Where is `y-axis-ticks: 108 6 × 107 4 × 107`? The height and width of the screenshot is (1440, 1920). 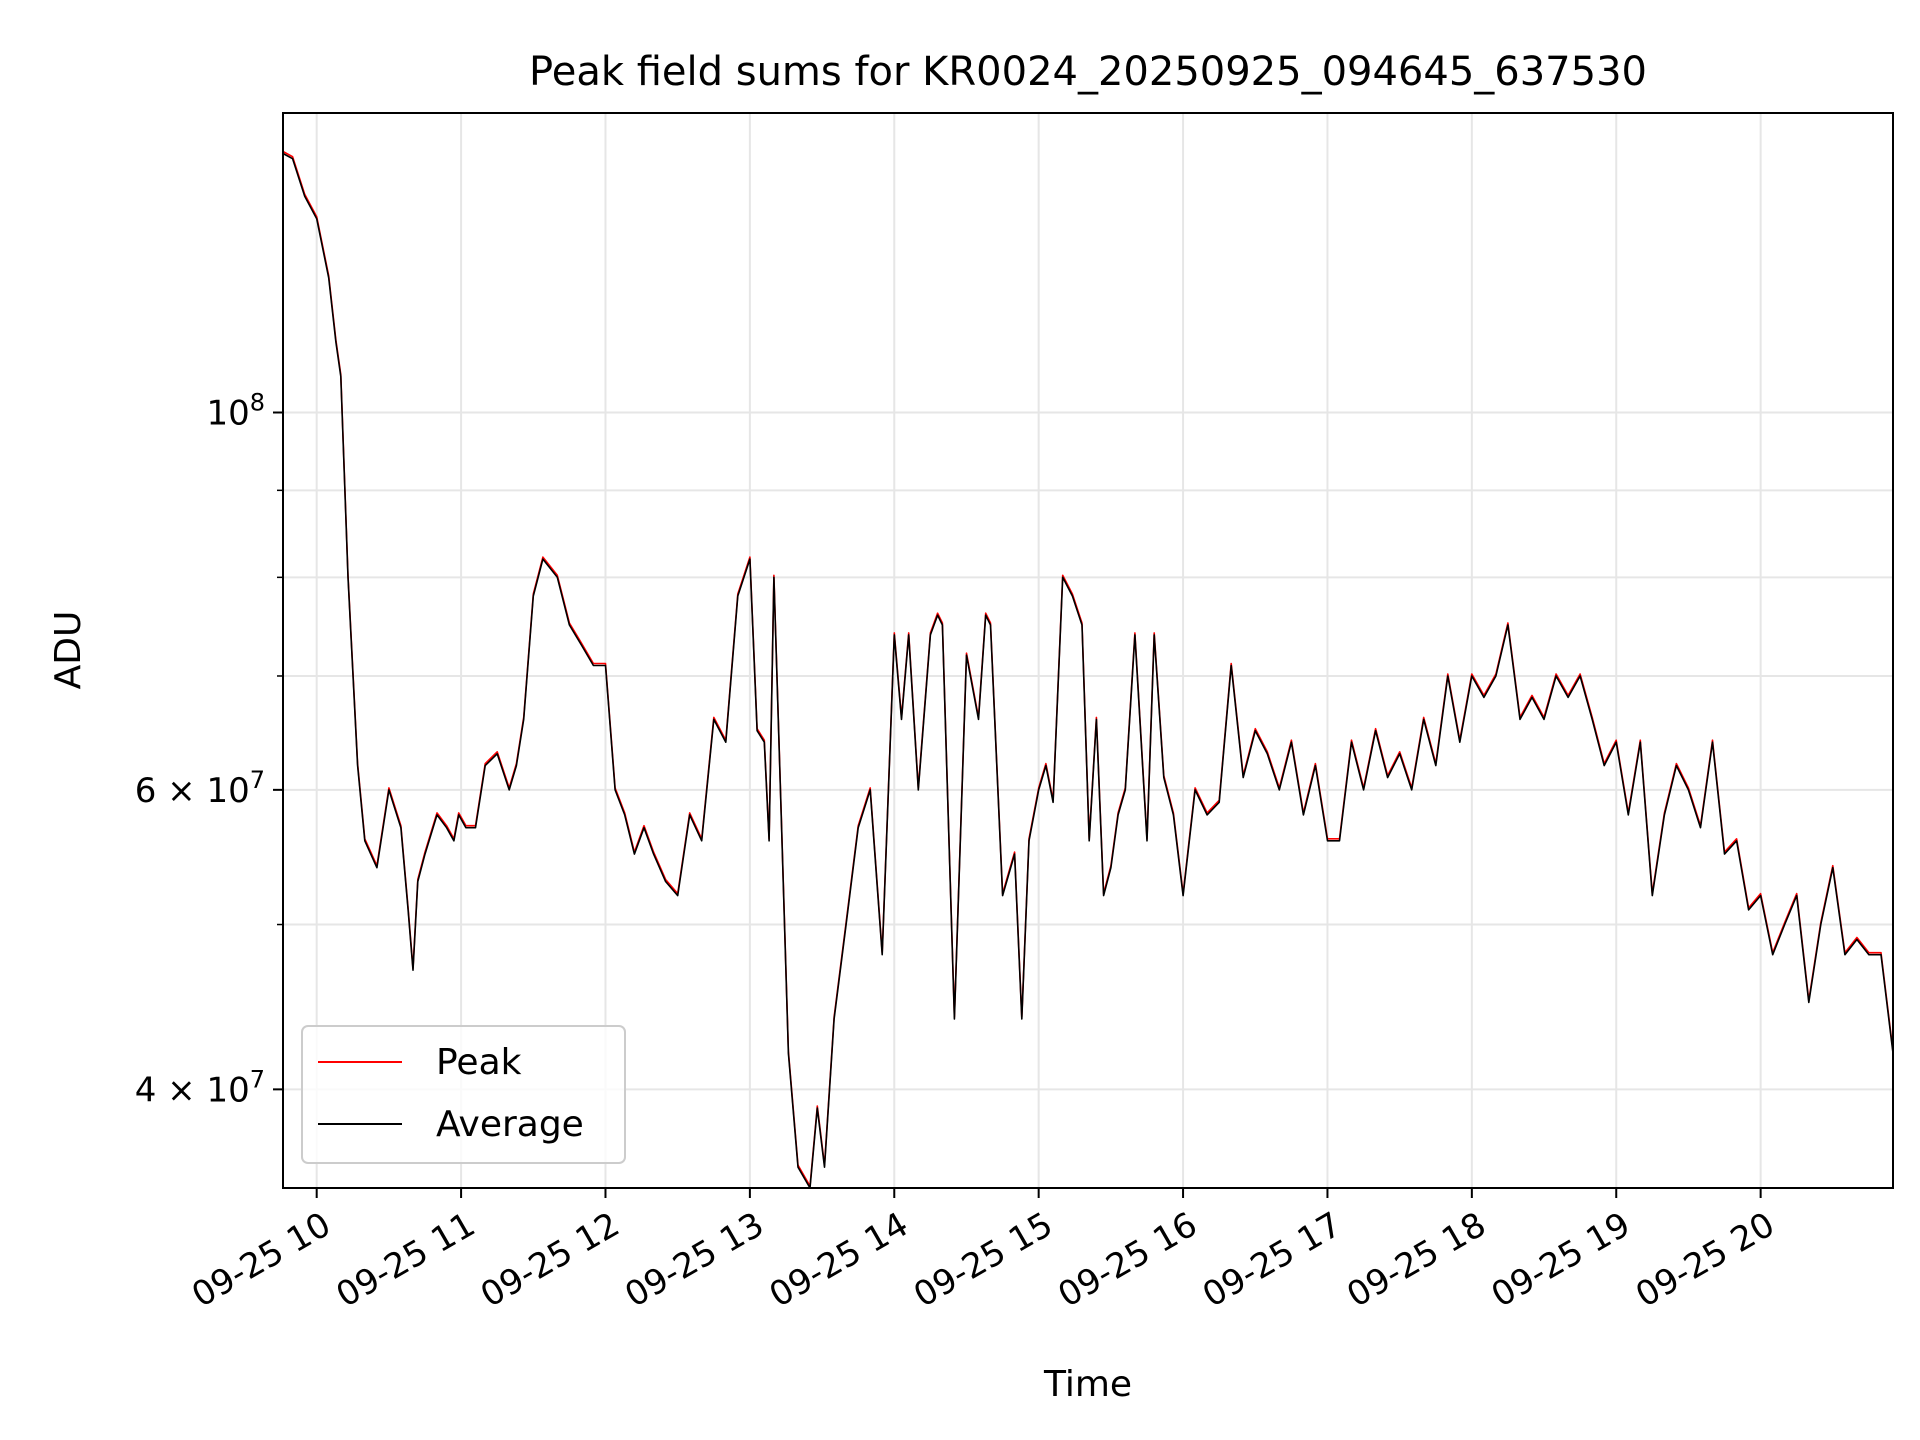
y-axis-ticks: 108 6 × 107 4 × 107 is located at coordinates (209, 749).